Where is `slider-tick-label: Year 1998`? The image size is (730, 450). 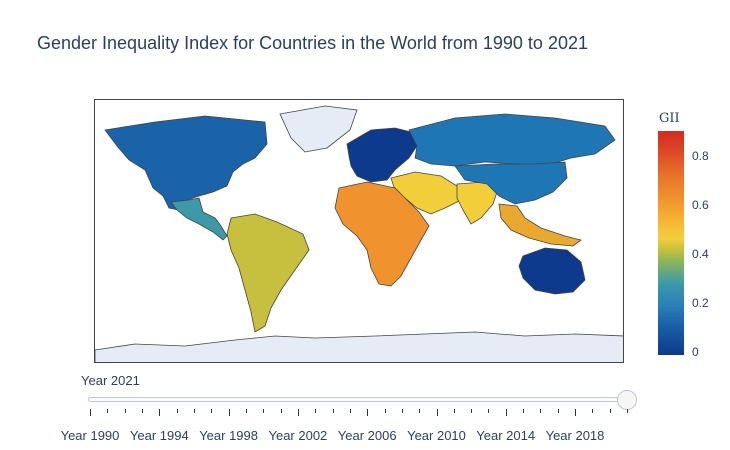 slider-tick-label: Year 1998 is located at coordinates (228, 435).